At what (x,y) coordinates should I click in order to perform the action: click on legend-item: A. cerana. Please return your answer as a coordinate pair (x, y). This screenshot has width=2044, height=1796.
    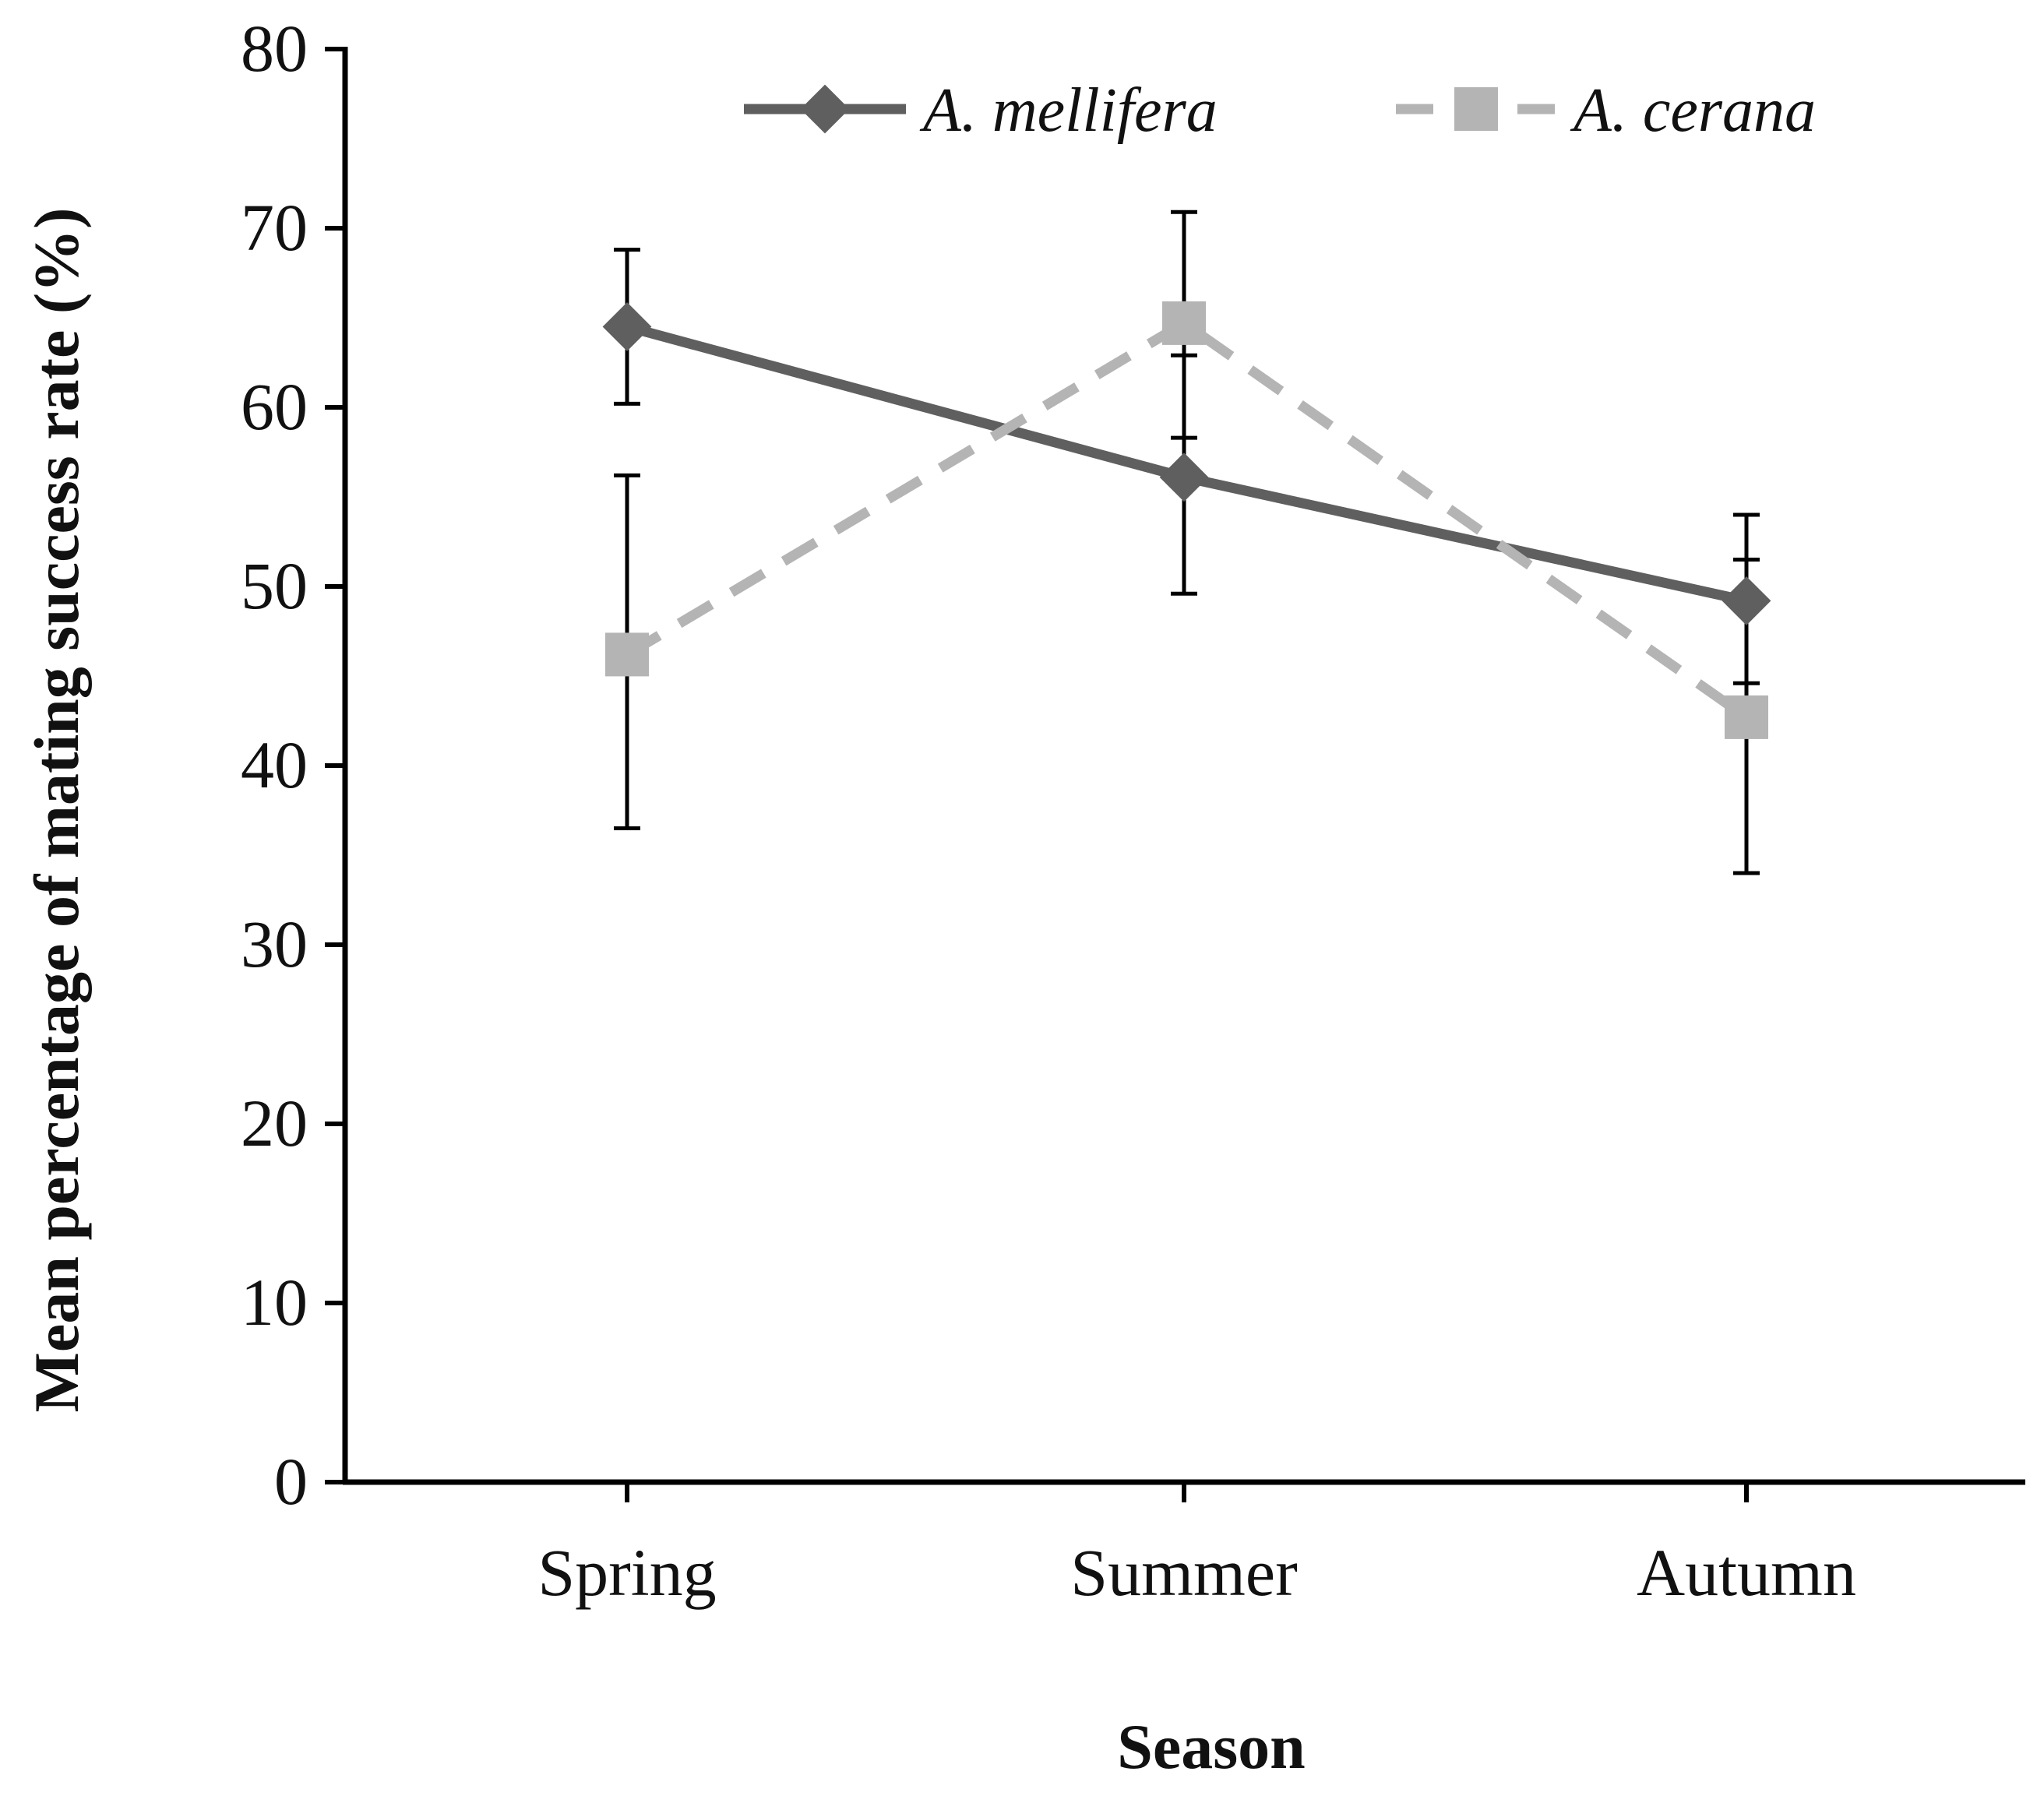
    Looking at the image, I should click on (1606, 110).